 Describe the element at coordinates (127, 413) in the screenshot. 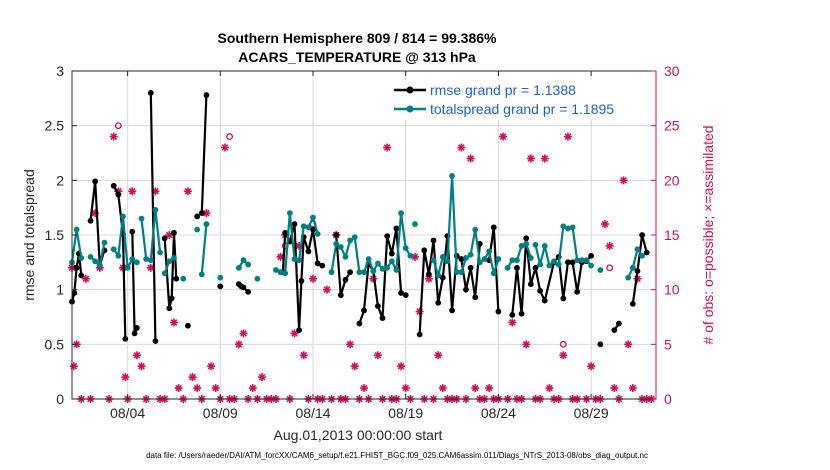

I see `x-tick-label: 08/04` at that location.